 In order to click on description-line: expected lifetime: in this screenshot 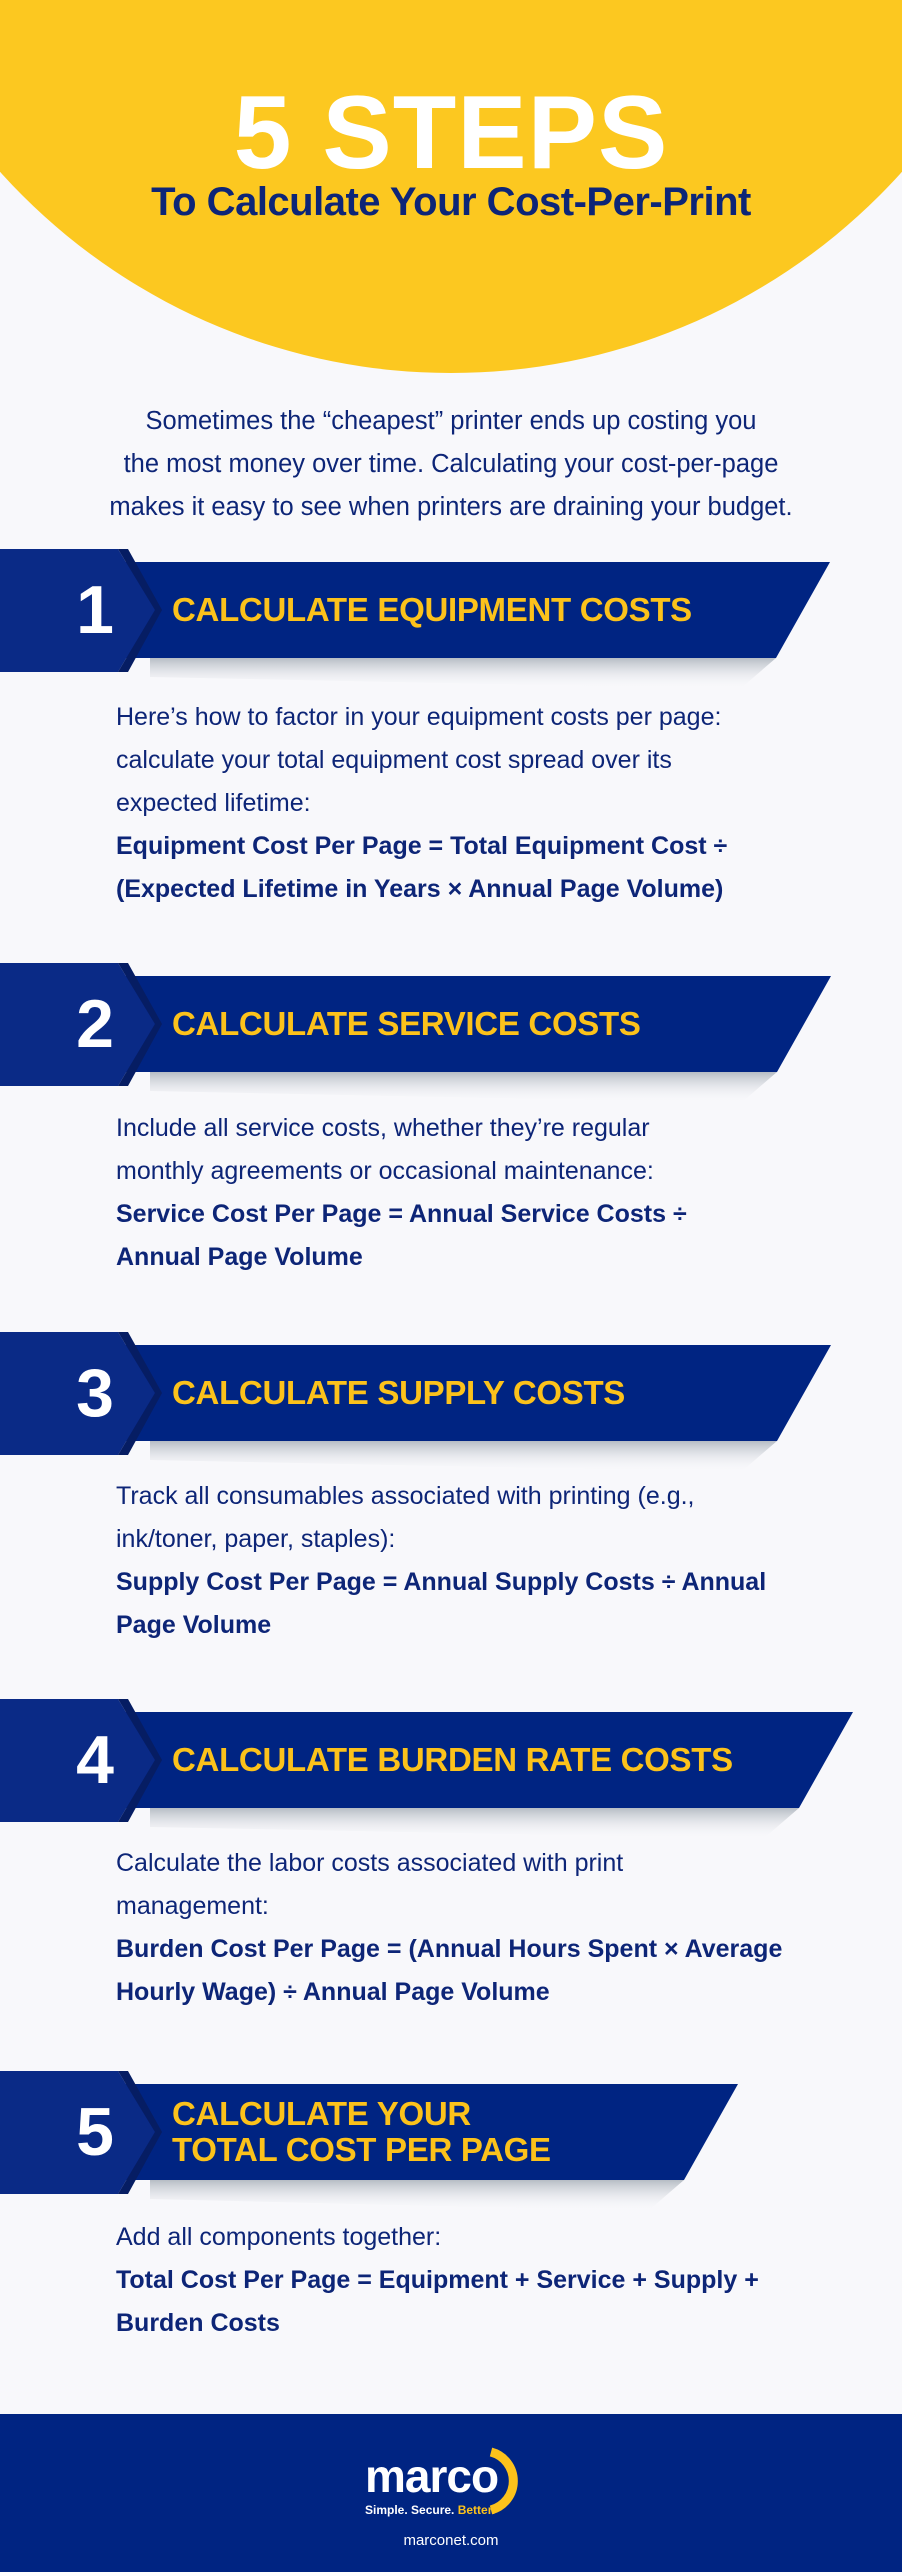, I will do `click(213, 803)`.